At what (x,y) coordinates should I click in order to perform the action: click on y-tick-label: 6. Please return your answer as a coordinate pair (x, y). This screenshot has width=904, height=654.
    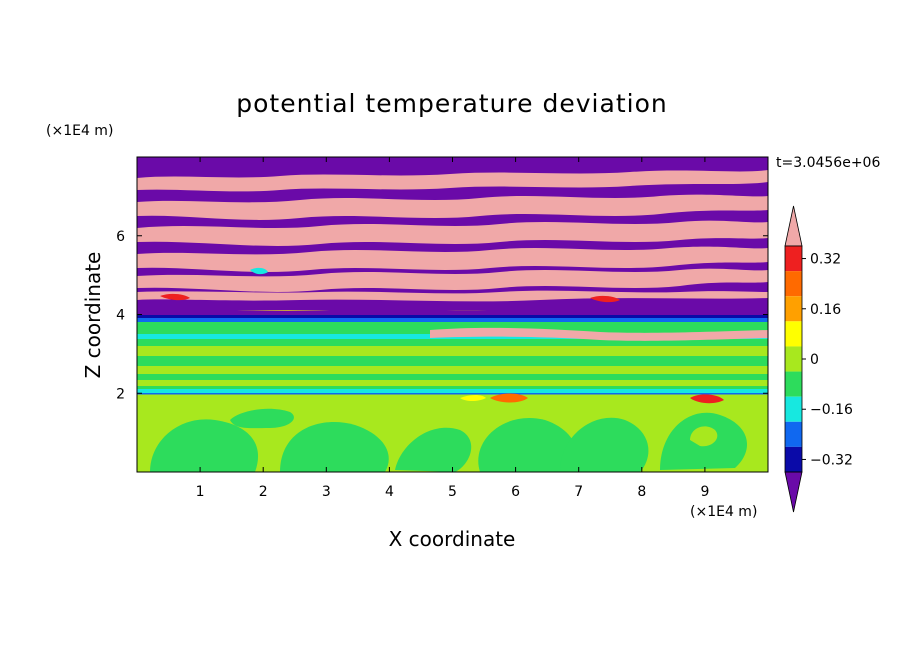
    Looking at the image, I should click on (120, 237).